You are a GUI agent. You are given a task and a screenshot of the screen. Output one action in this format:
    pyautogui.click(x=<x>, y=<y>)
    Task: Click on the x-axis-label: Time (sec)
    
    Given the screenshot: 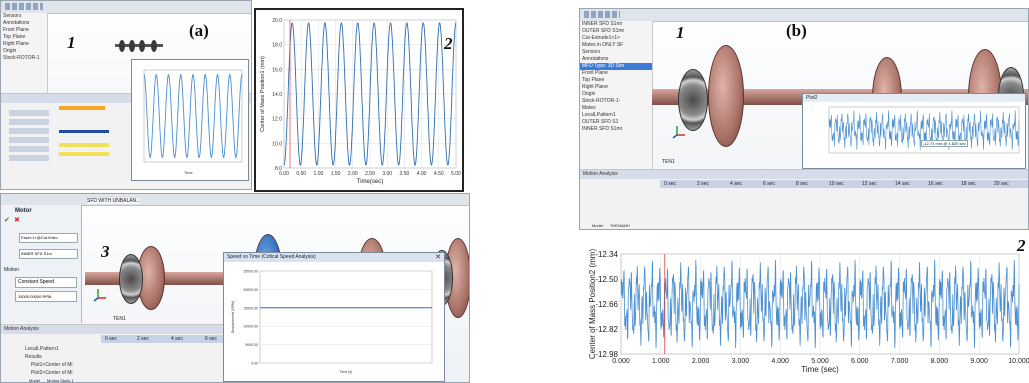 What is the action you would take?
    pyautogui.click(x=820, y=369)
    